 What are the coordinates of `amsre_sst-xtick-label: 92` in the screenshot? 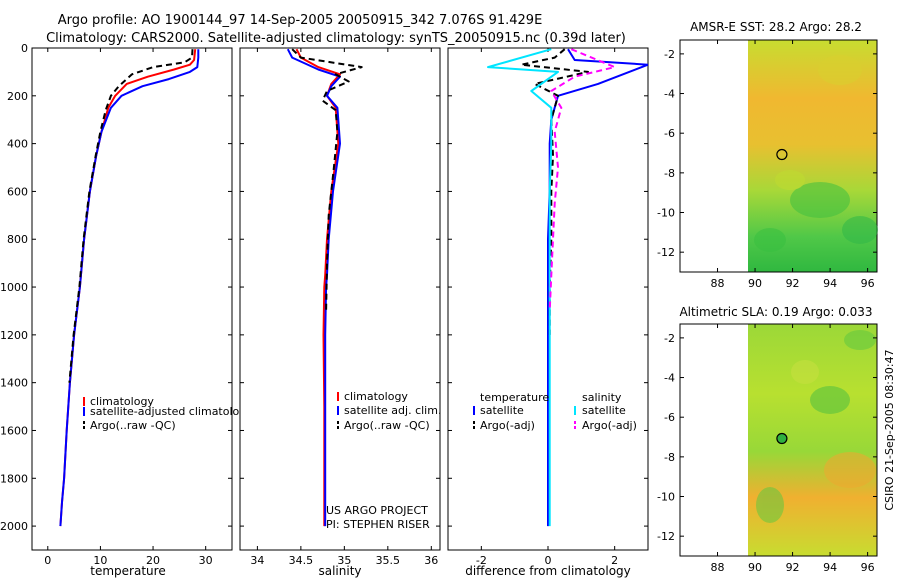 It's located at (793, 283).